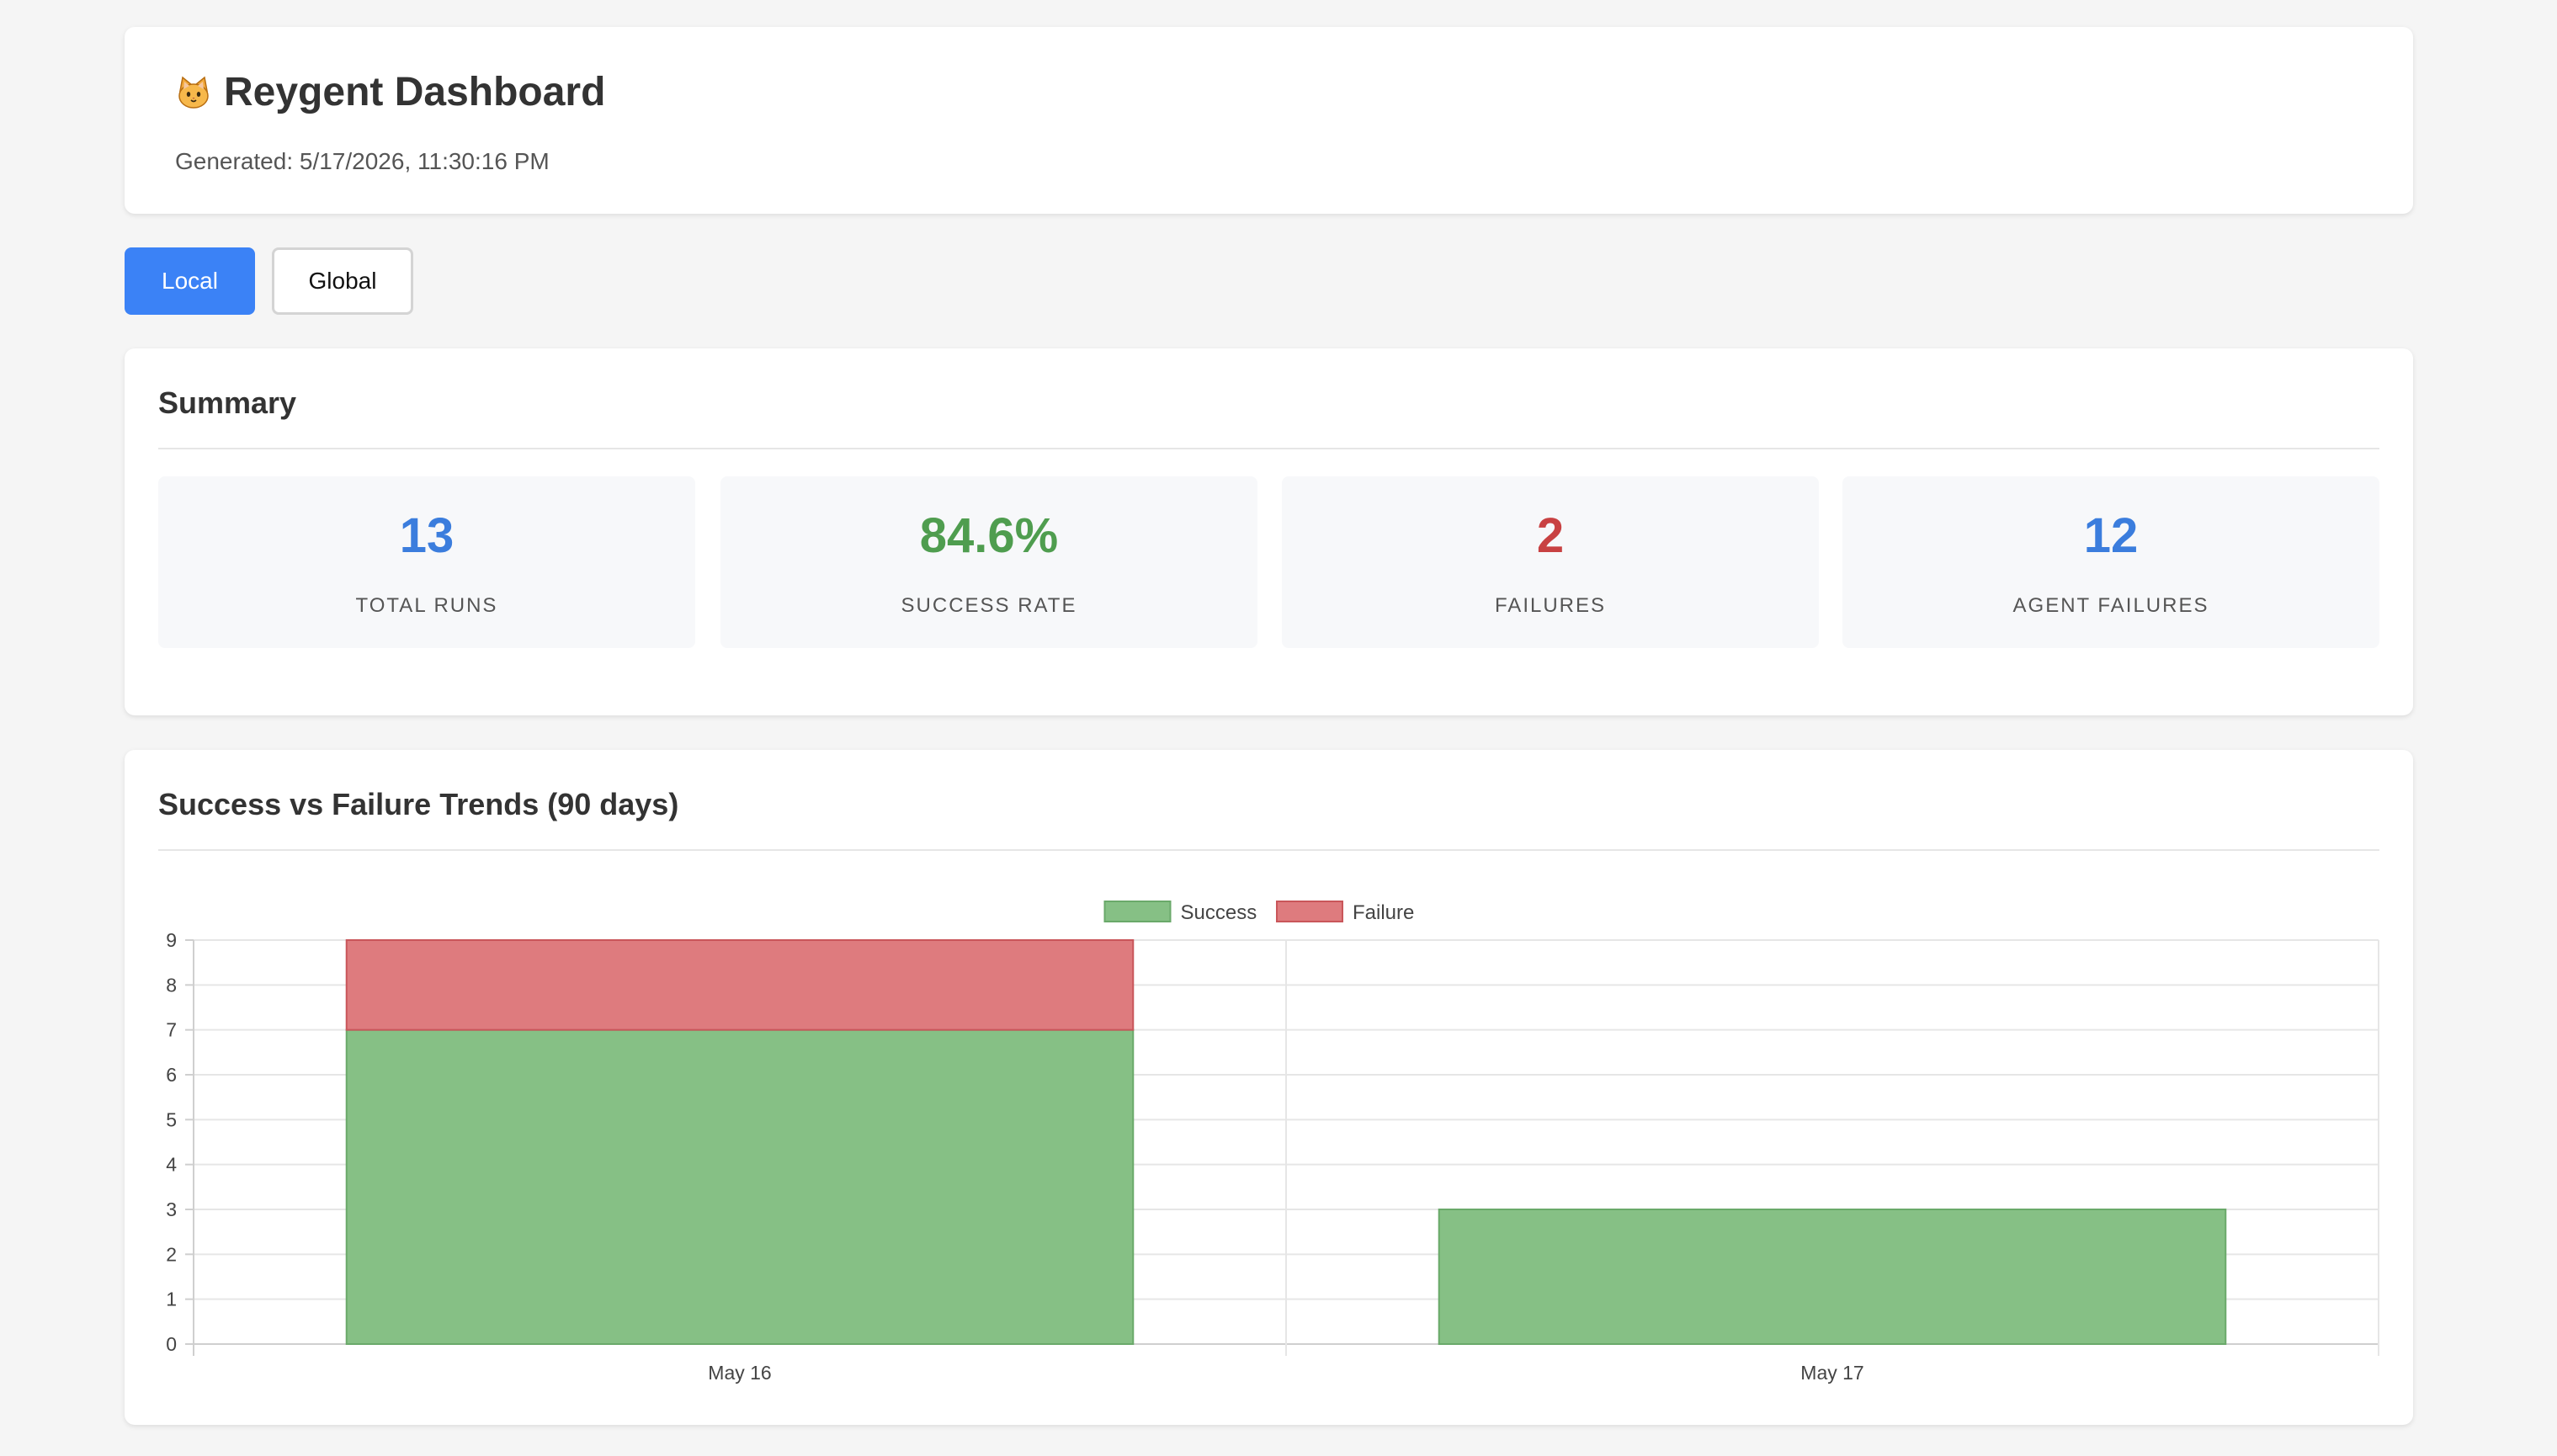  What do you see at coordinates (1268, 448) in the screenshot?
I see `summary-divider` at bounding box center [1268, 448].